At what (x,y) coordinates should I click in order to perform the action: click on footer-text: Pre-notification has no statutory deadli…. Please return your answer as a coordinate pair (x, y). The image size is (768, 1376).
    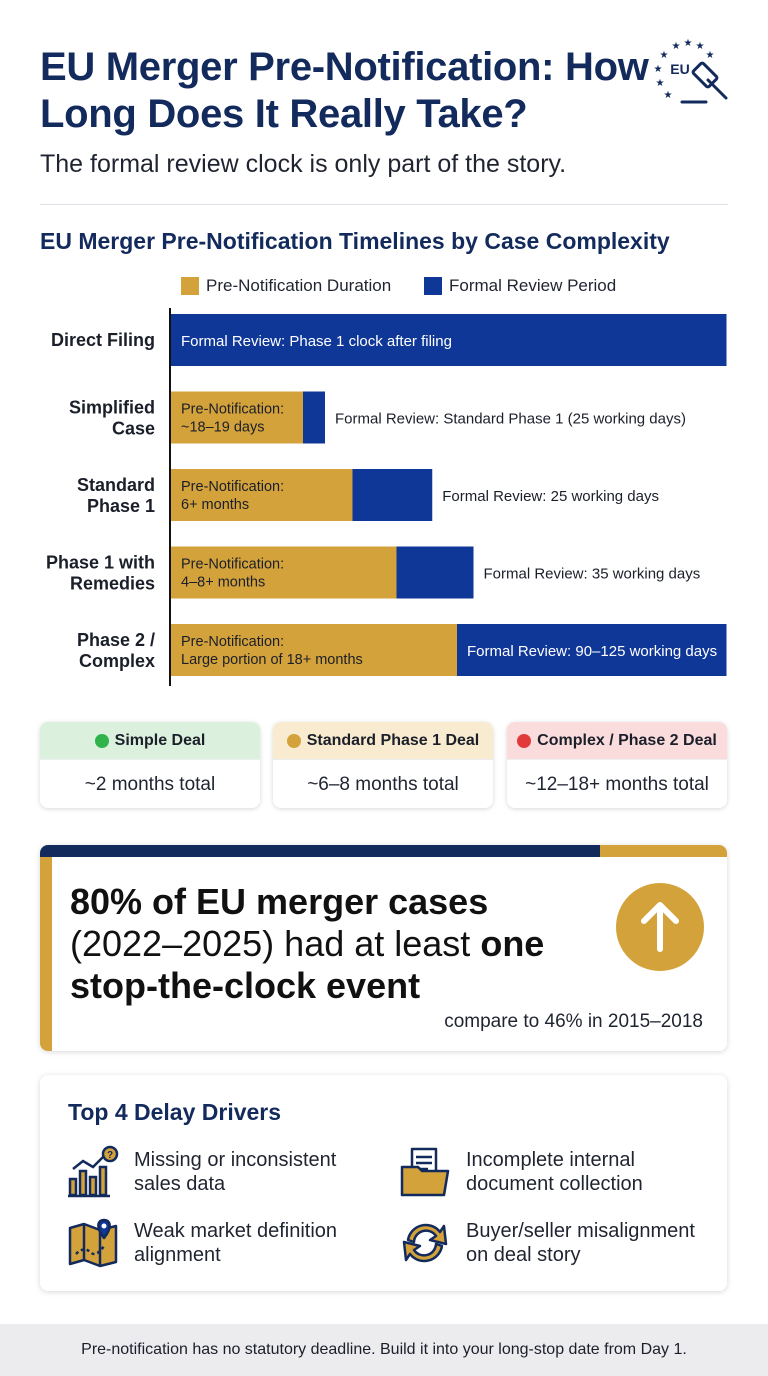
    Looking at the image, I should click on (384, 1349).